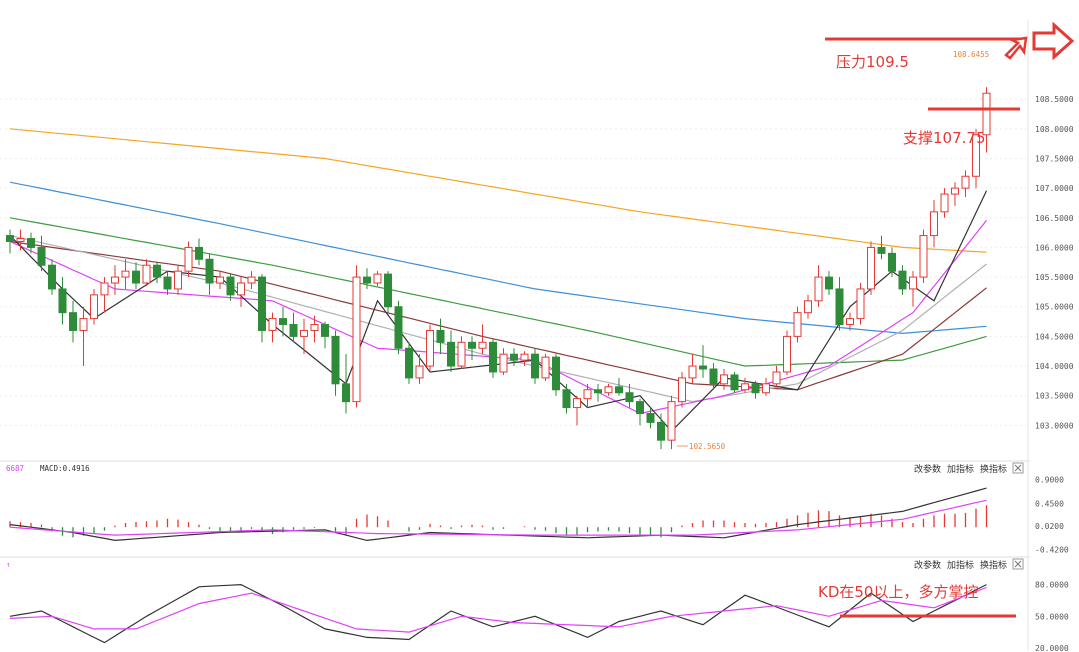  What do you see at coordinates (707, 446) in the screenshot?
I see `low-price-label: 102.5650` at bounding box center [707, 446].